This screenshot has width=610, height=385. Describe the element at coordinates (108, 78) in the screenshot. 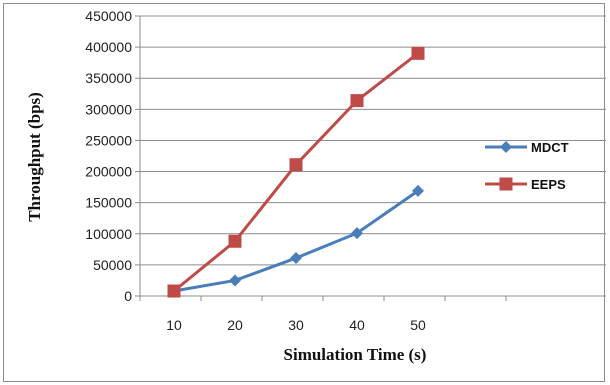

I see `y-tick-label: 350000` at that location.